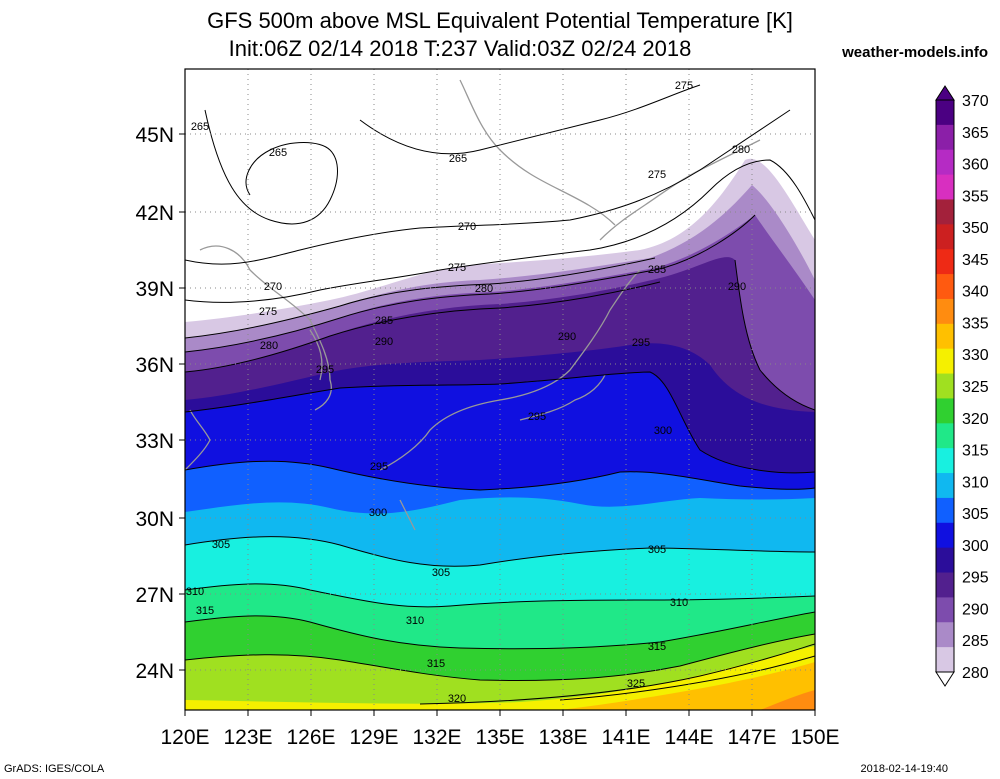  Describe the element at coordinates (975, 260) in the screenshot. I see `colorbar-label: 345` at that location.